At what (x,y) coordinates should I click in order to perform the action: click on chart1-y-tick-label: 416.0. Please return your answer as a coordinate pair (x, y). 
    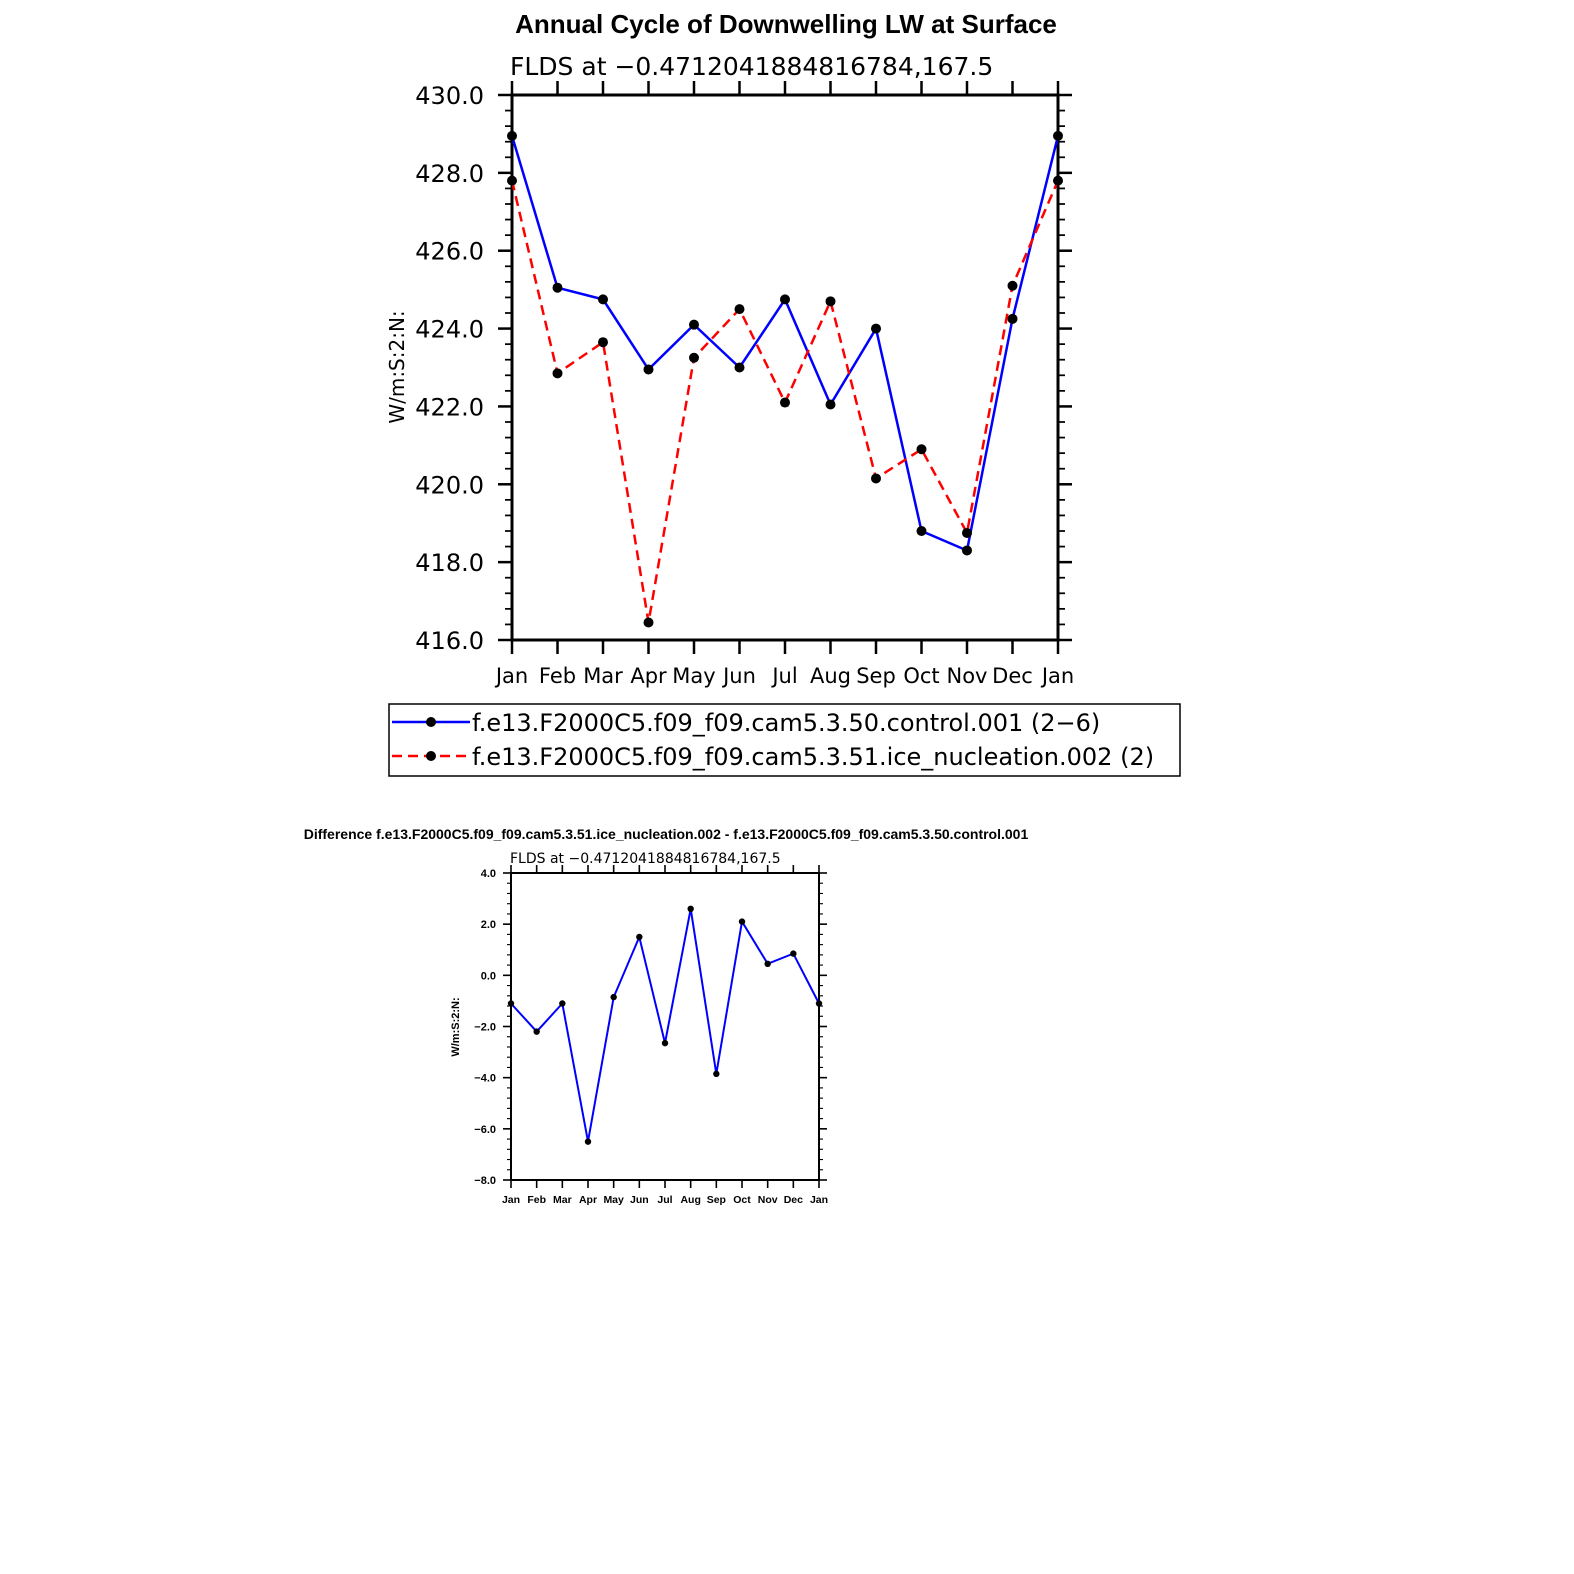
    Looking at the image, I should click on (449, 641).